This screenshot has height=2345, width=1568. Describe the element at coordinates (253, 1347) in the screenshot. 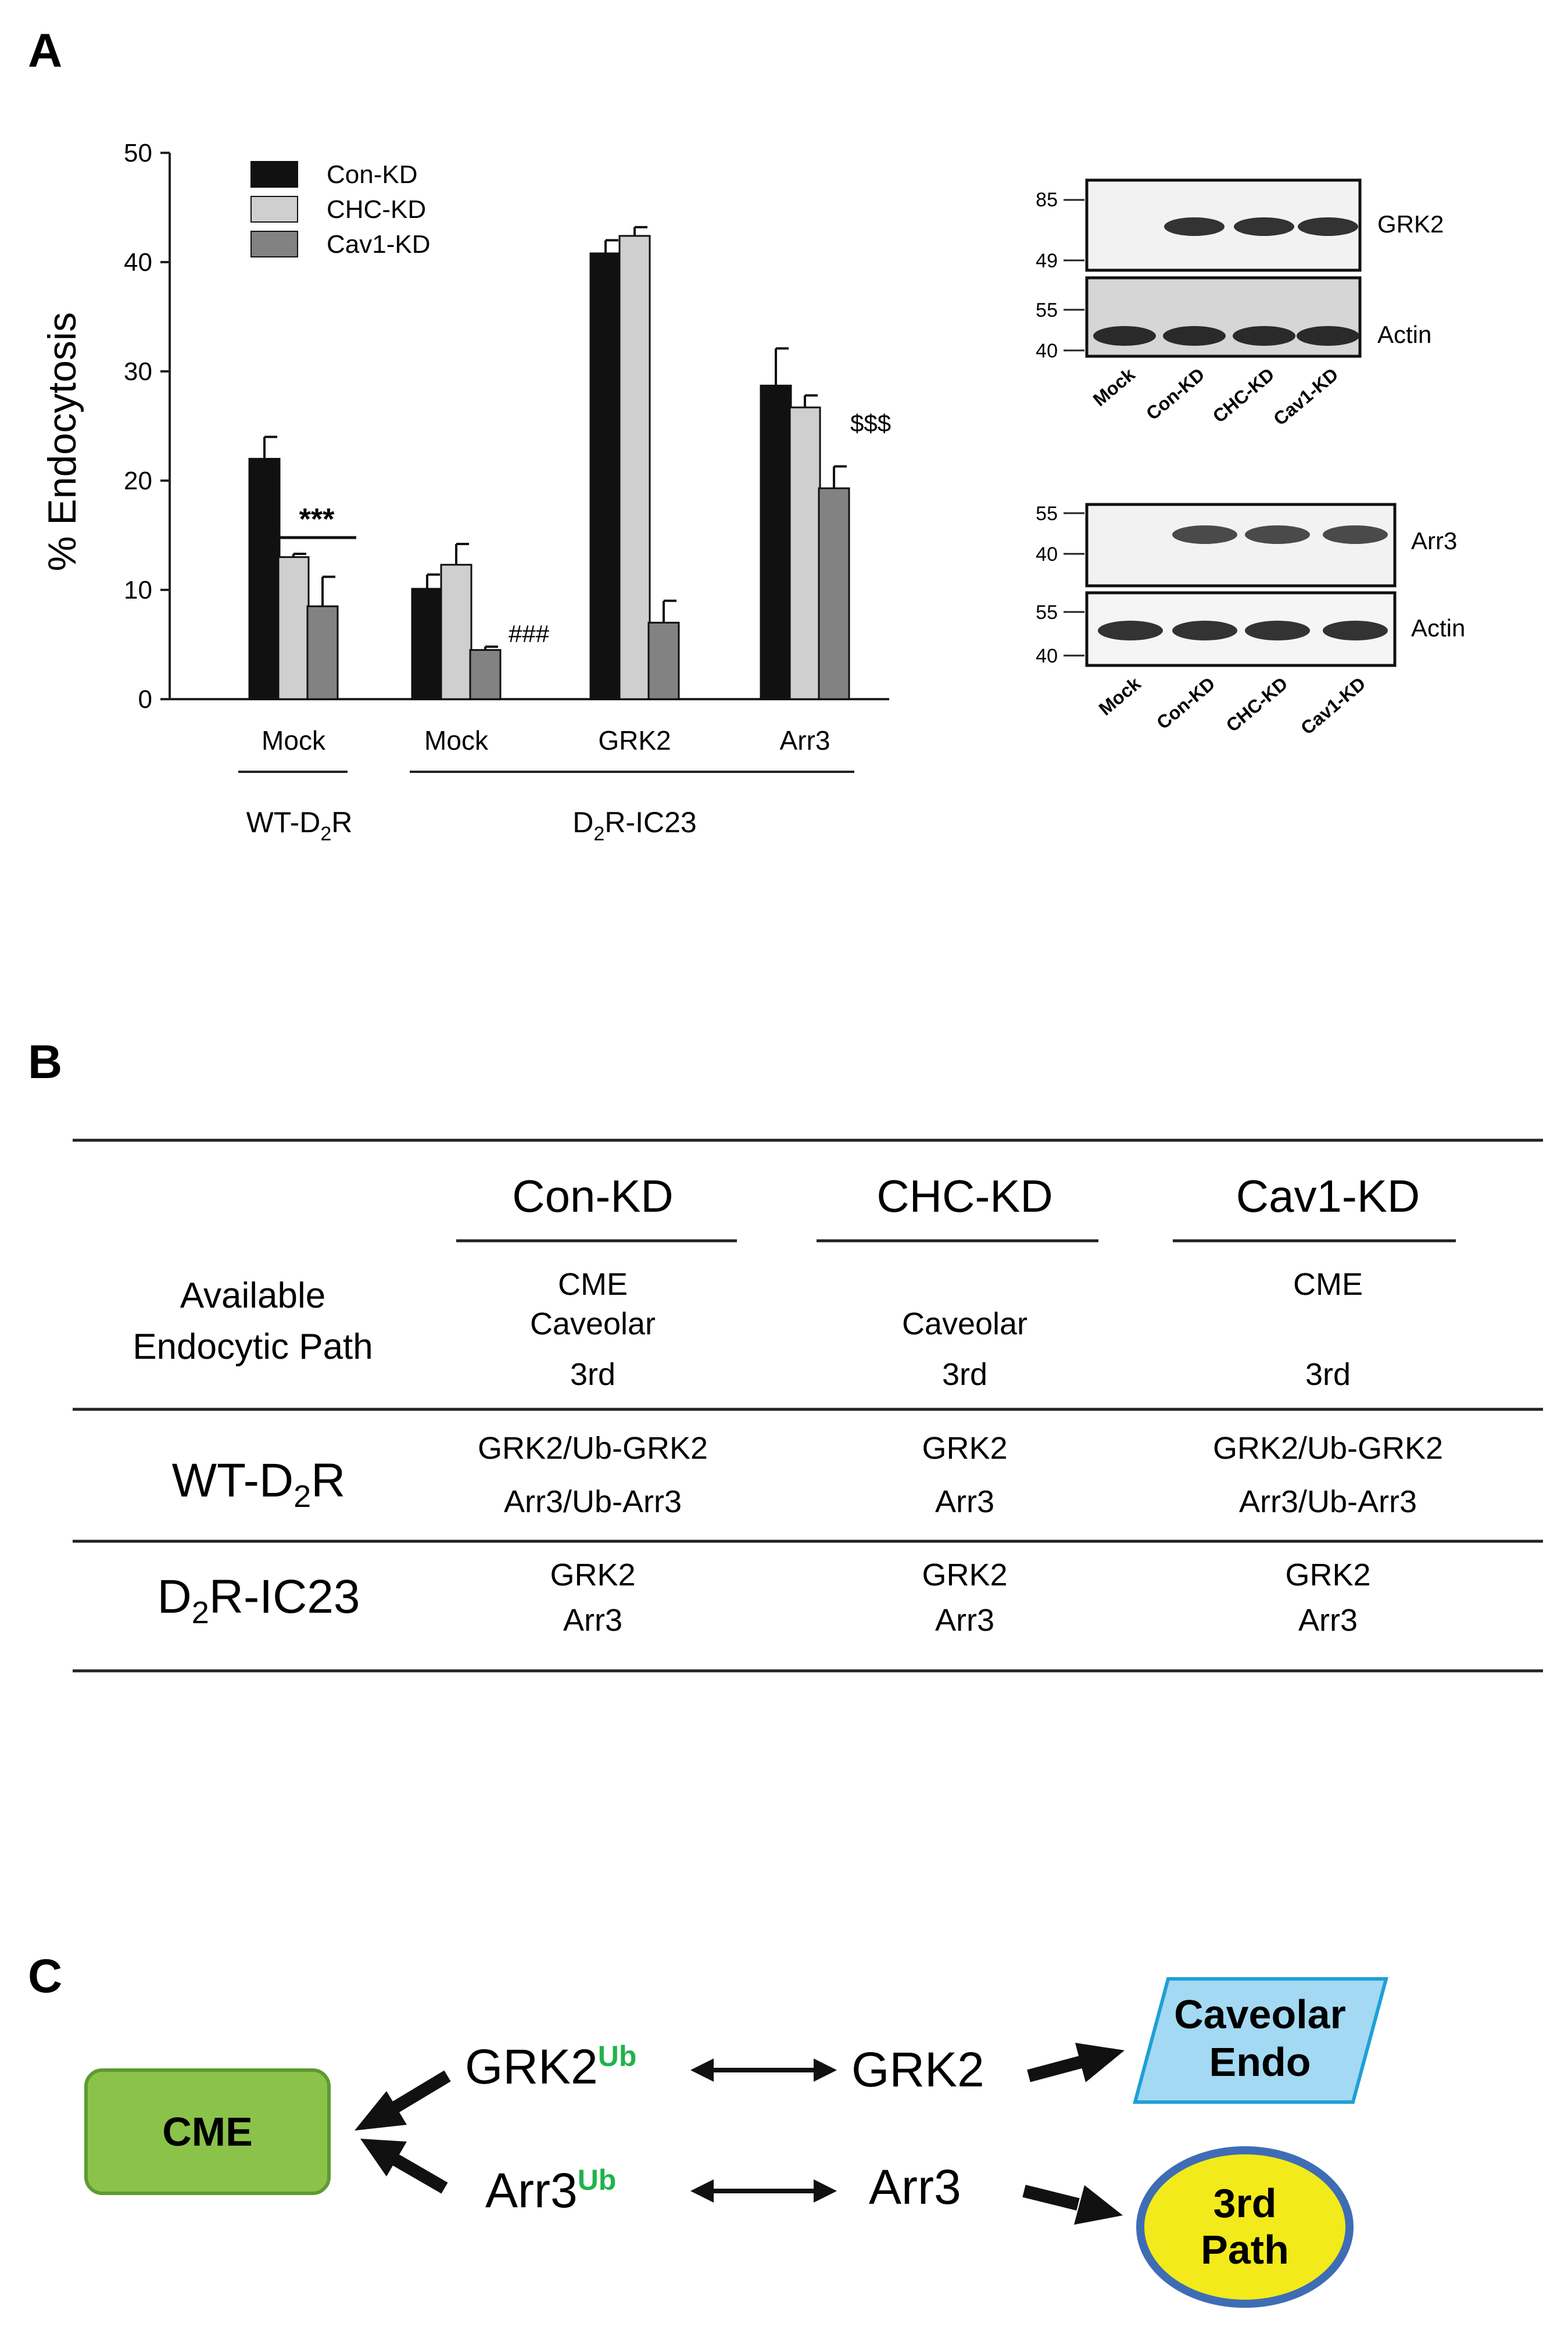

I see `row-header-available-2: Endocytic Path` at that location.